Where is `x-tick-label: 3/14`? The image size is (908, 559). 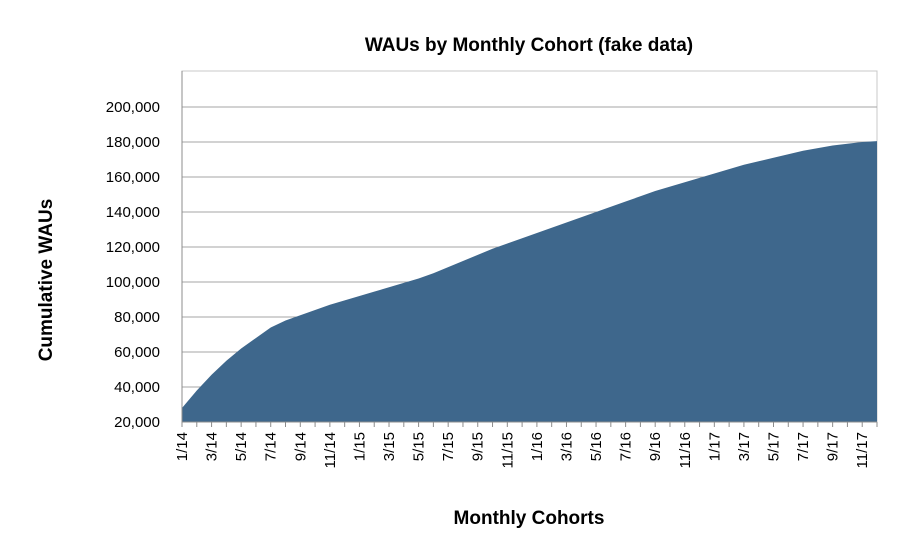 x-tick-label: 3/14 is located at coordinates (212, 446).